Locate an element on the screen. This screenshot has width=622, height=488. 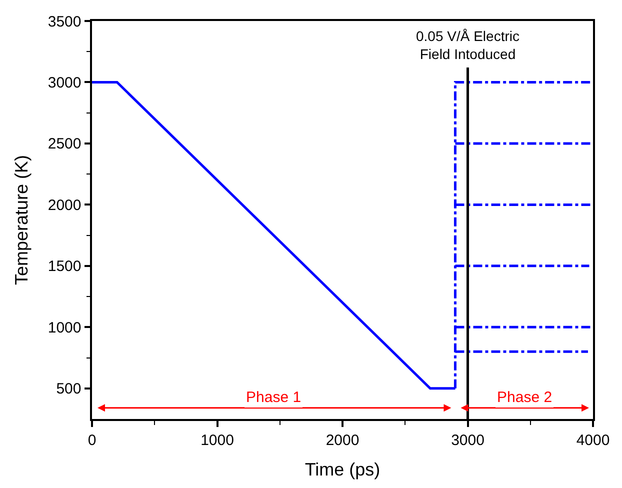
y-tick-label: 2000 is located at coordinates (65, 205).